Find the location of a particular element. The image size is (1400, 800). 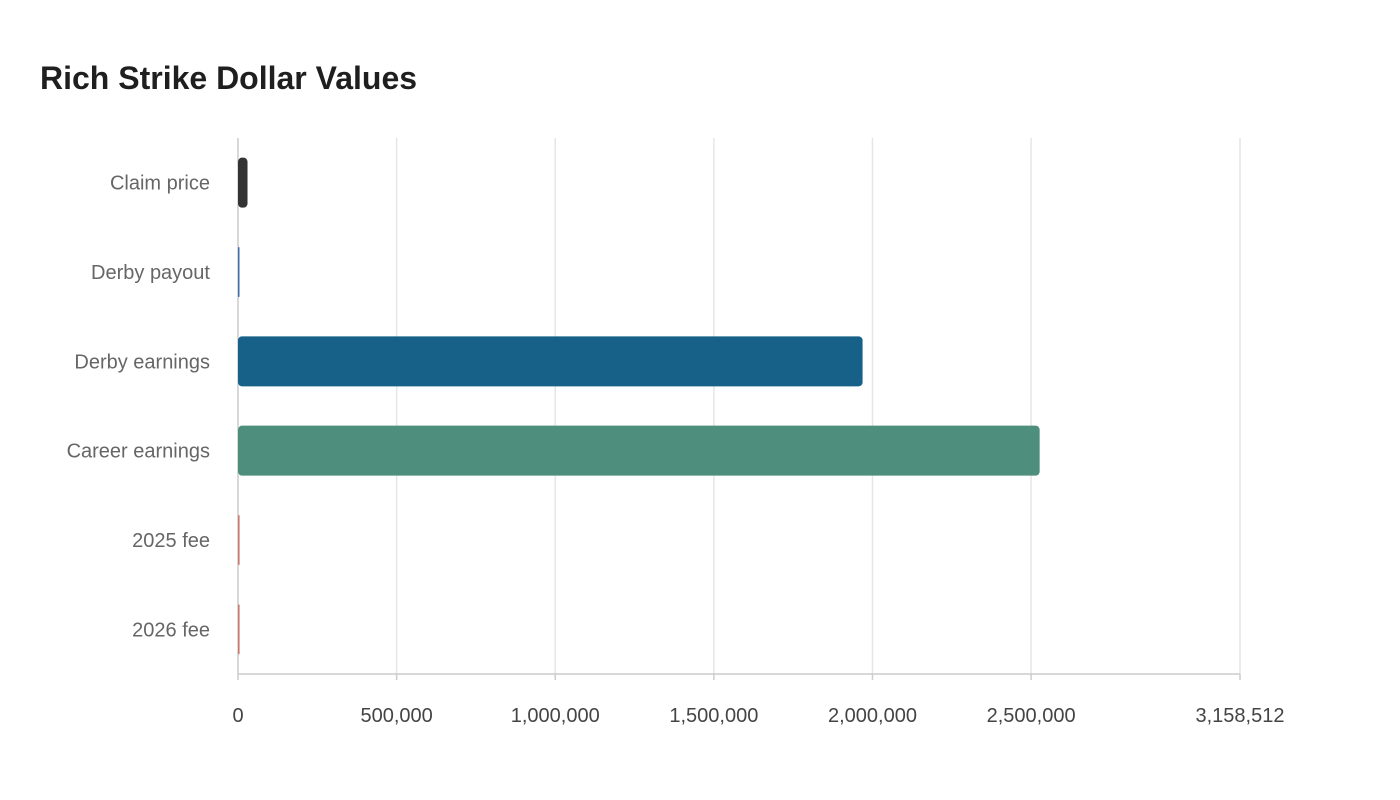

category-label: 2025 fee is located at coordinates (171, 541).